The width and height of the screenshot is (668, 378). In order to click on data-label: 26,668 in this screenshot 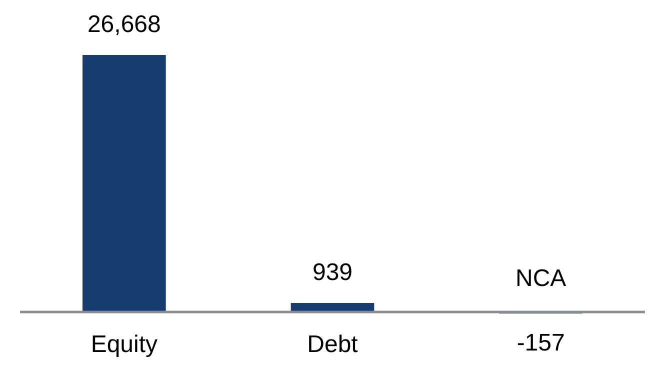, I will do `click(124, 24)`.